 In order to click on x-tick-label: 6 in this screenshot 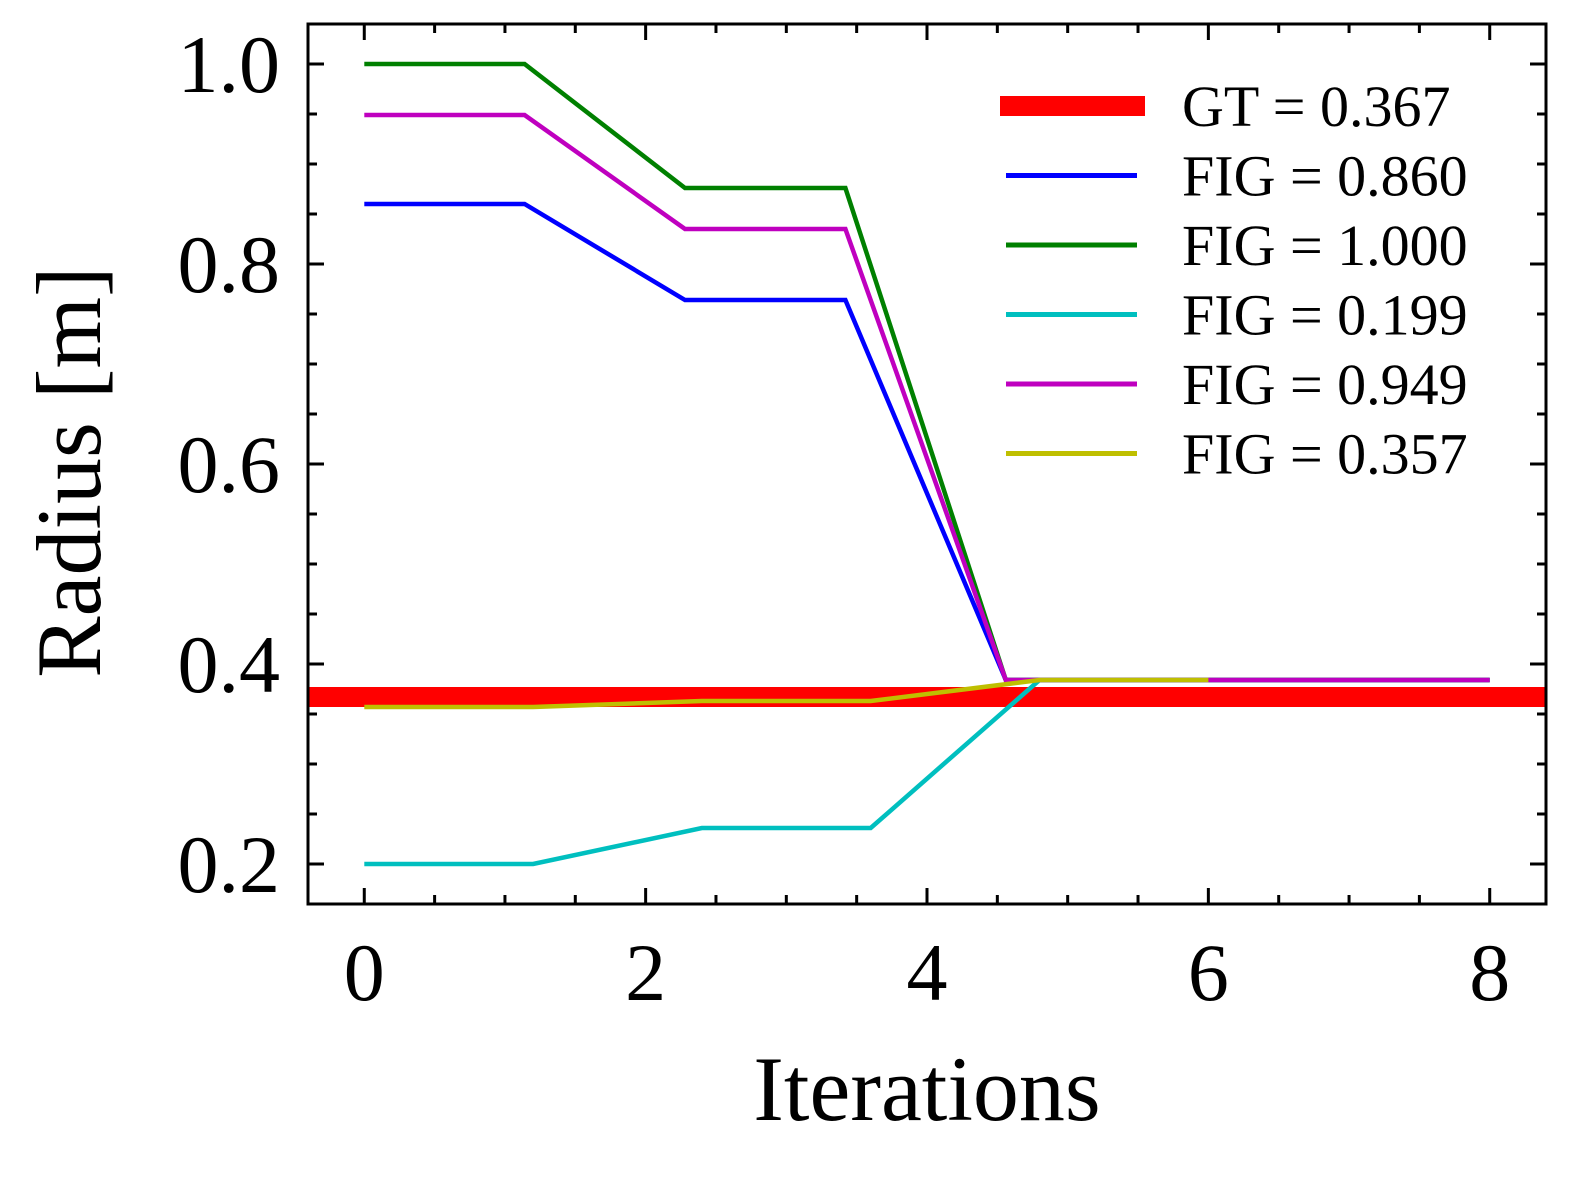, I will do `click(1208, 972)`.